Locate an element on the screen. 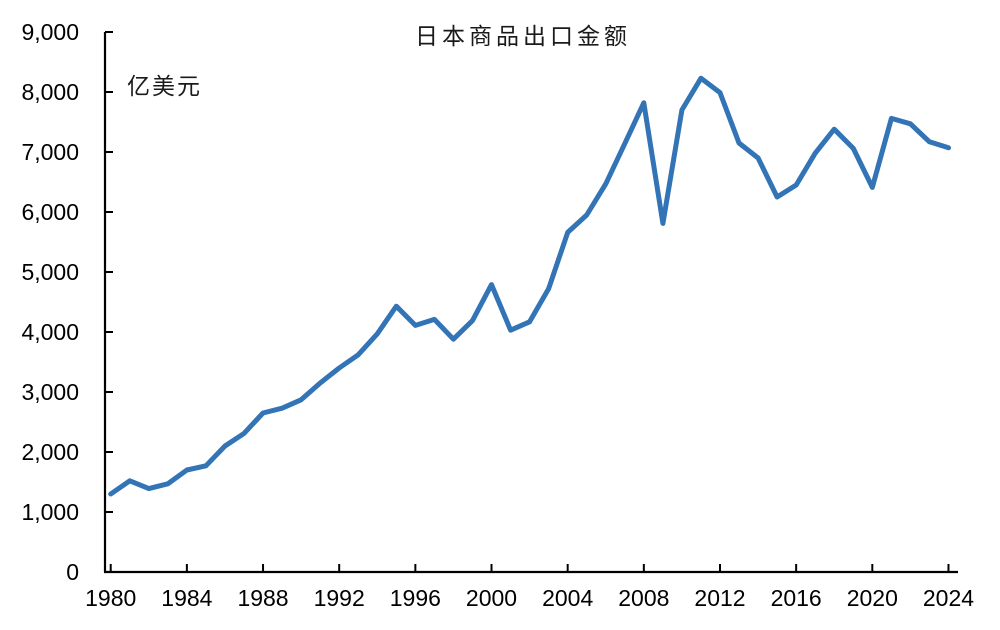  y-tick-label: 8,000 is located at coordinates (50, 92).